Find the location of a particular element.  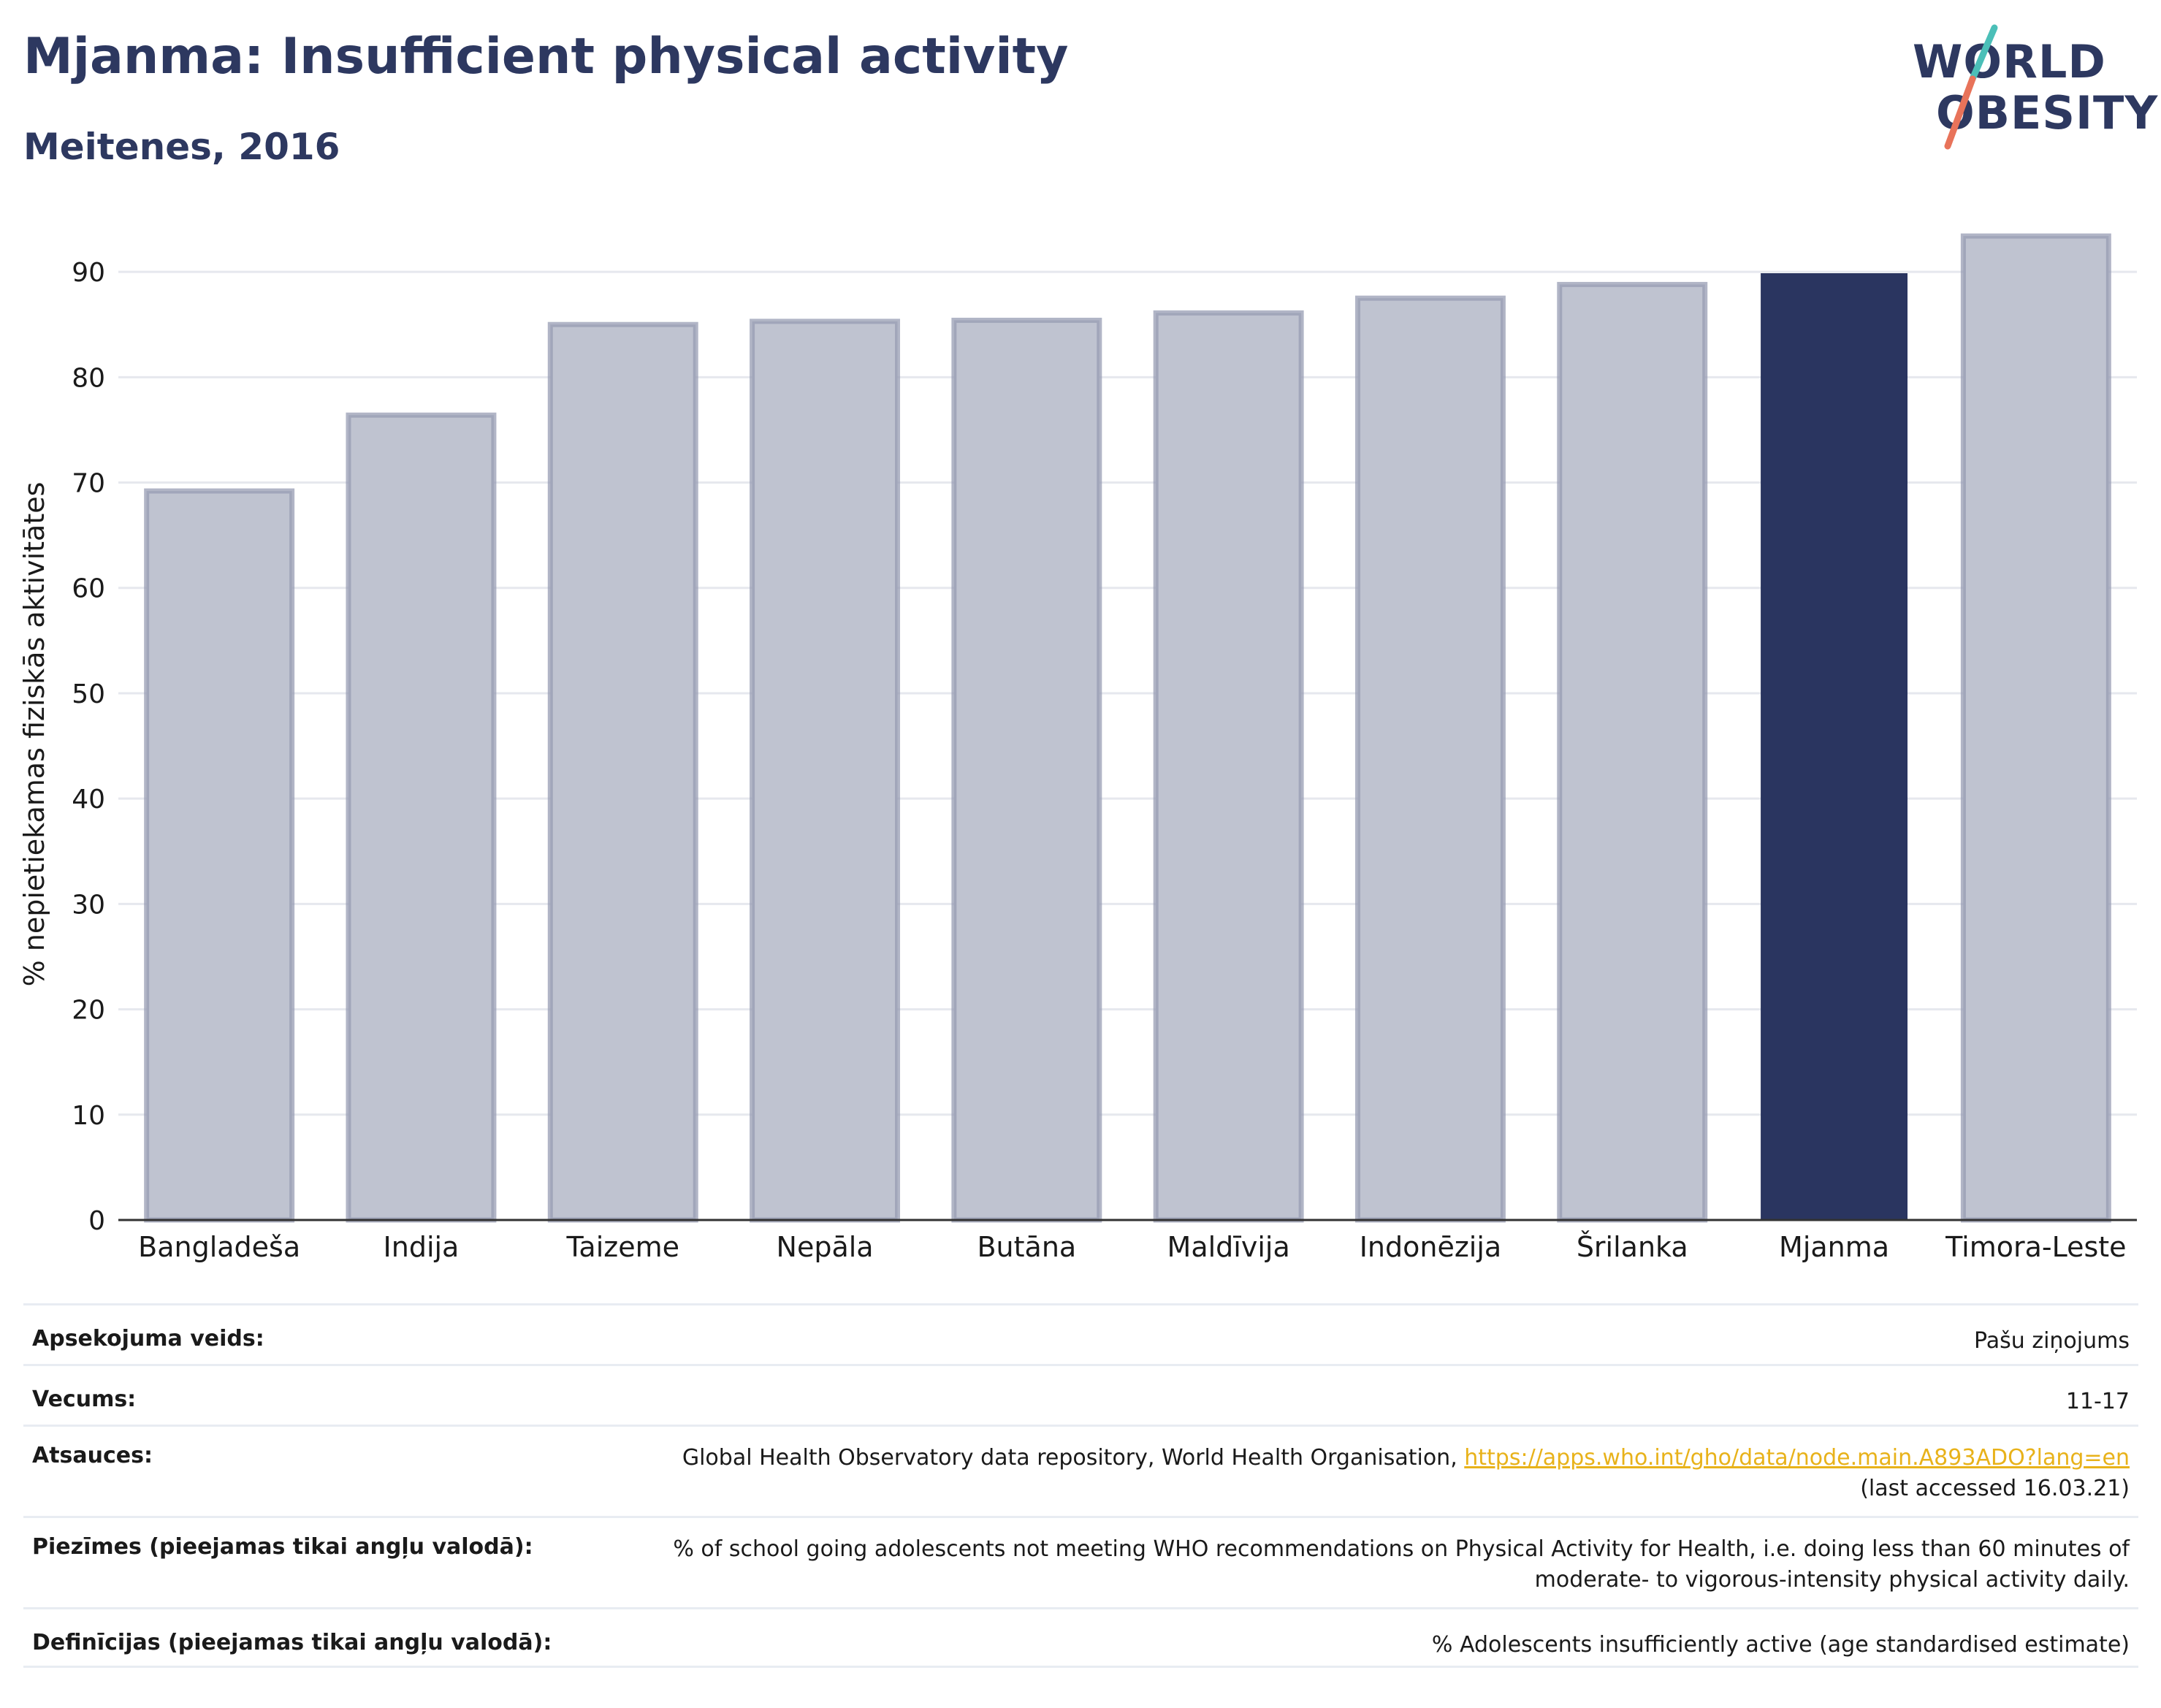

y-tick-label: 10 is located at coordinates (88, 1116).